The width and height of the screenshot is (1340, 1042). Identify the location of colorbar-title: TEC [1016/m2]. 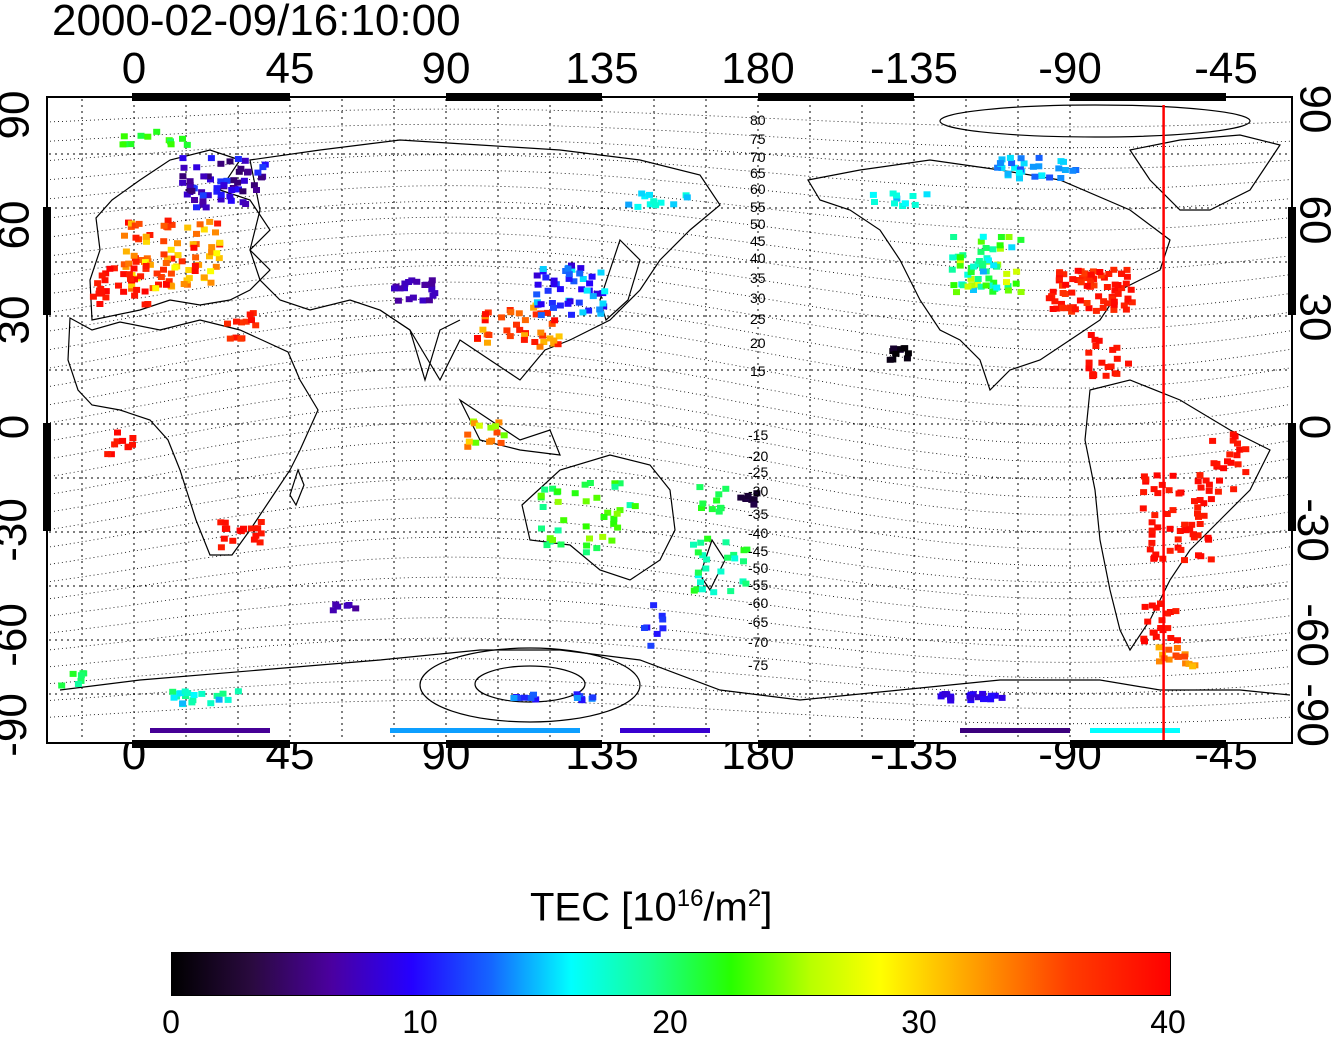
(651, 907).